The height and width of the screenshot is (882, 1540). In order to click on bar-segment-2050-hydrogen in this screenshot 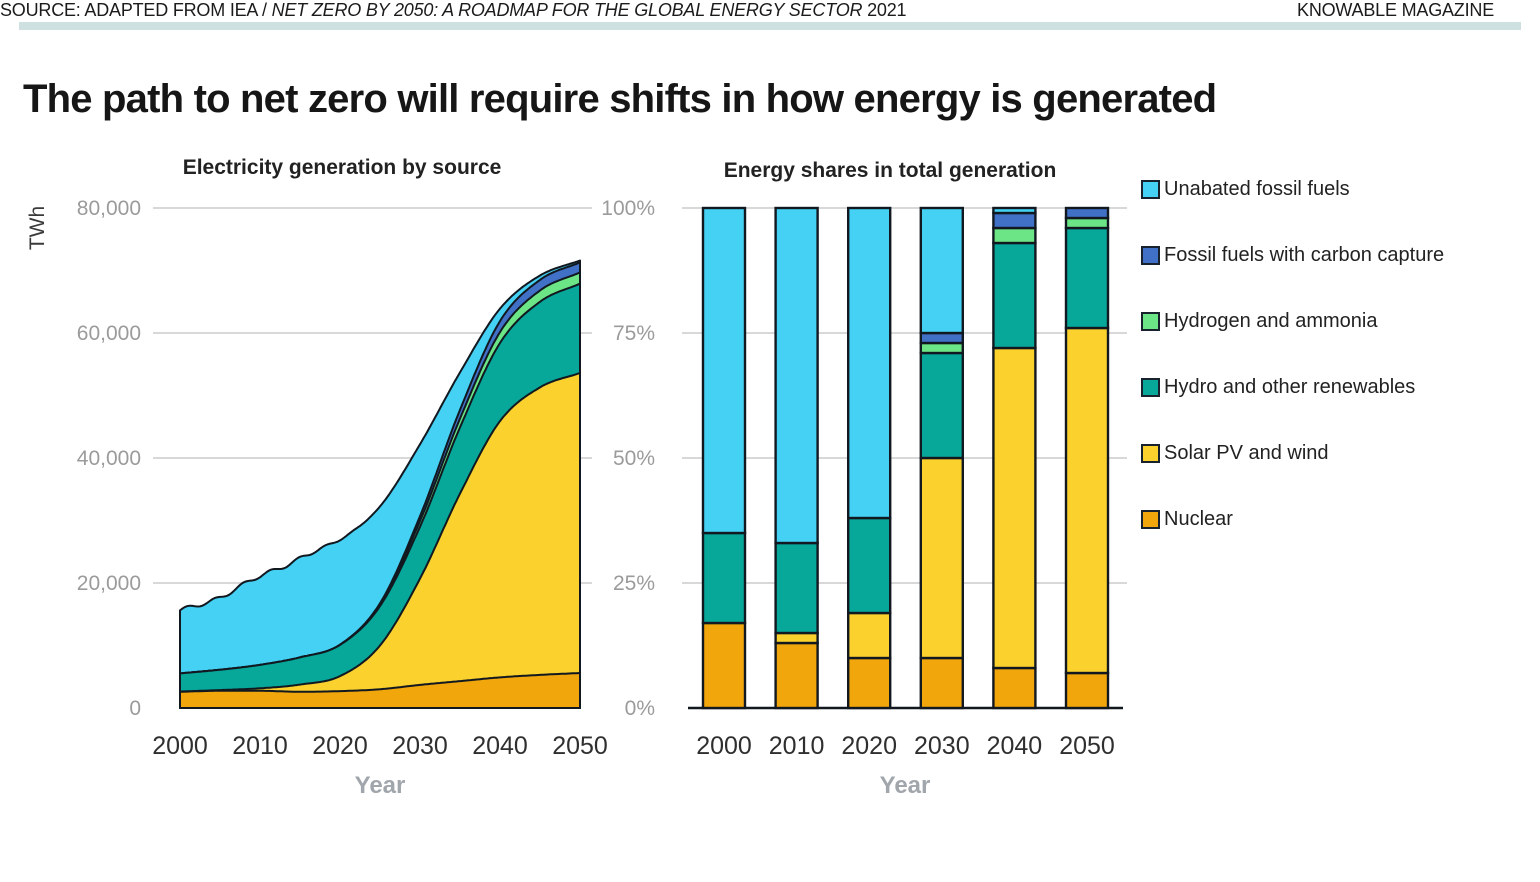, I will do `click(1087, 223)`.